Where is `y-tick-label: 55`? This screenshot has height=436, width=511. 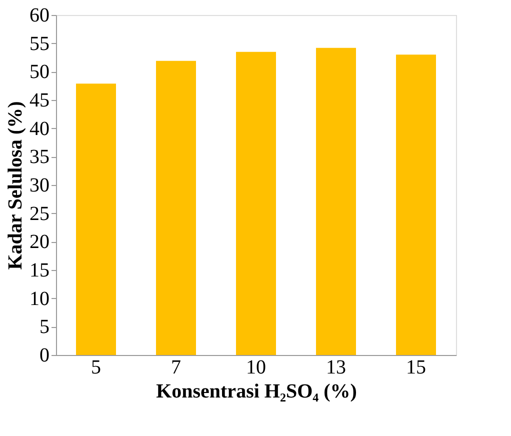 y-tick-label: 55 is located at coordinates (40, 43).